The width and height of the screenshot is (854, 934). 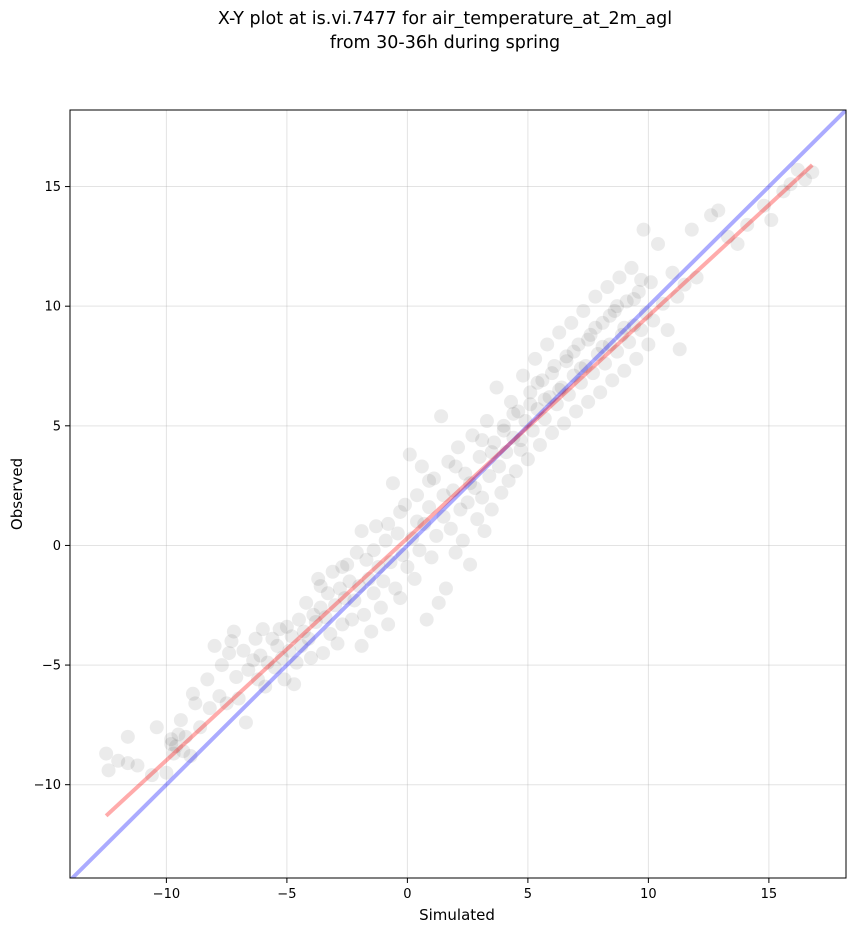 I want to click on y-tick-label: 15, so click(x=52, y=187).